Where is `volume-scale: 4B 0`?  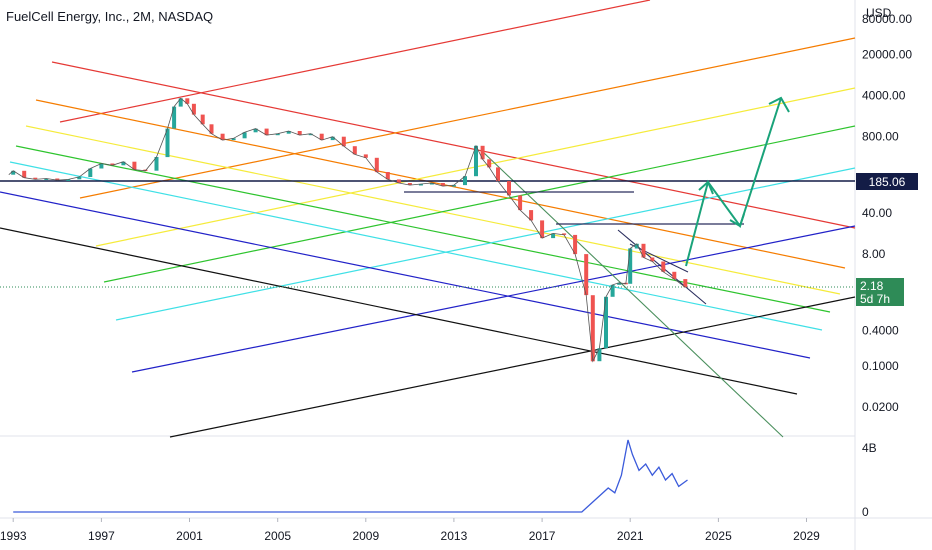
volume-scale: 4B 0 is located at coordinates (869, 480).